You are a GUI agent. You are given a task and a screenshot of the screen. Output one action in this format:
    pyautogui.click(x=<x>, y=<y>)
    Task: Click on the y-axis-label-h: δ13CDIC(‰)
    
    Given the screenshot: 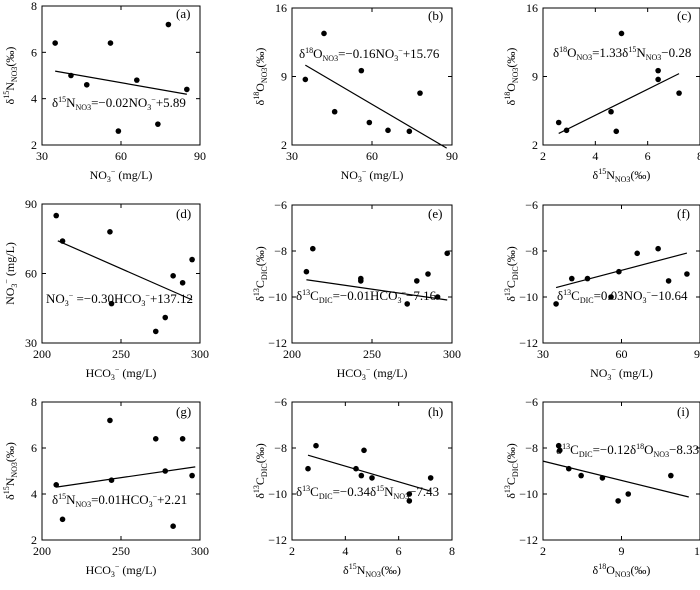 What is the action you would take?
    pyautogui.click(x=260, y=470)
    